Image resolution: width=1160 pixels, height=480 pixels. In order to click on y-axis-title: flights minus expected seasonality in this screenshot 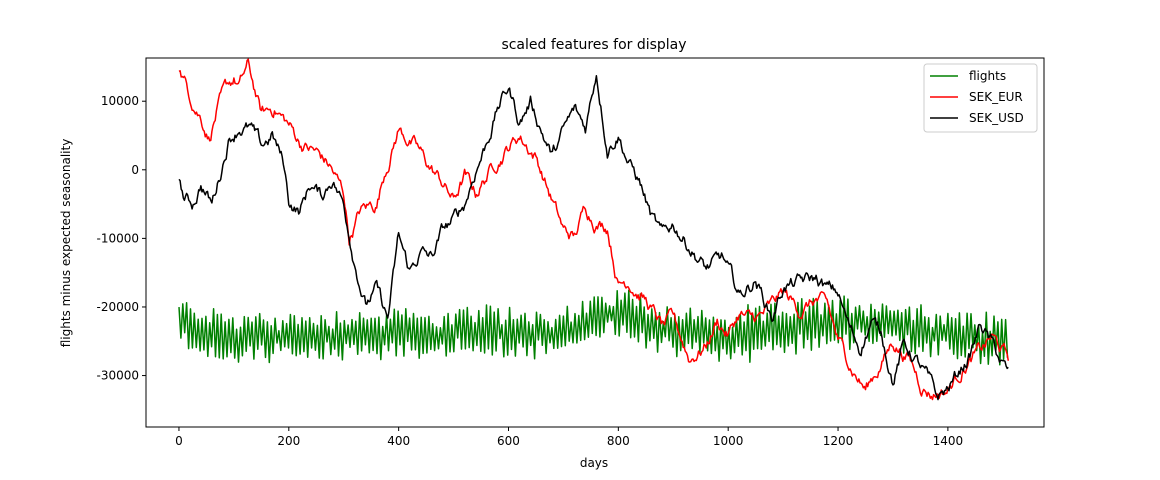, I will do `click(66, 243)`.